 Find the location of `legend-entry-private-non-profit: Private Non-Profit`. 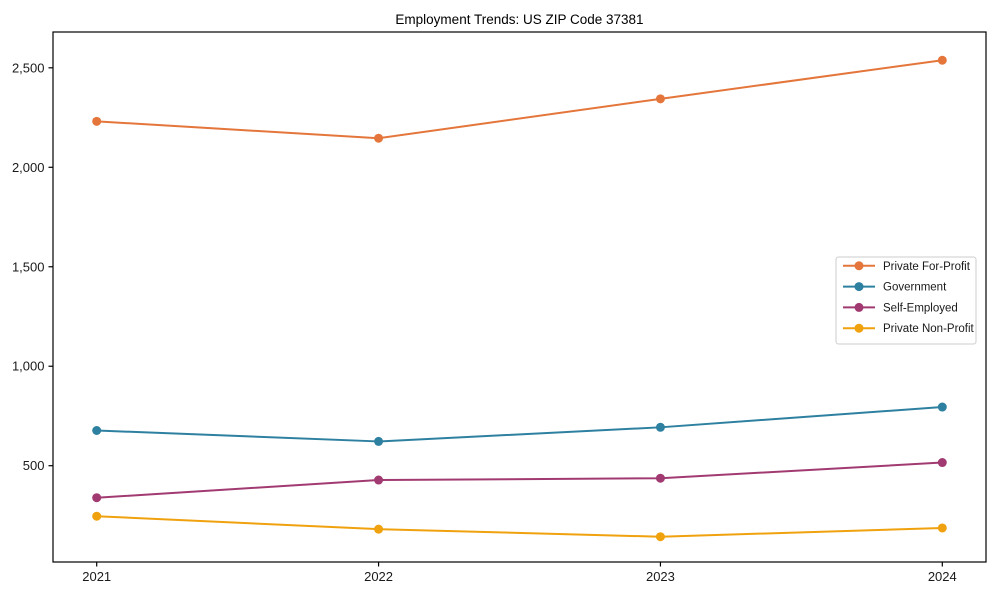

legend-entry-private-non-profit: Private Non-Profit is located at coordinates (909, 329).